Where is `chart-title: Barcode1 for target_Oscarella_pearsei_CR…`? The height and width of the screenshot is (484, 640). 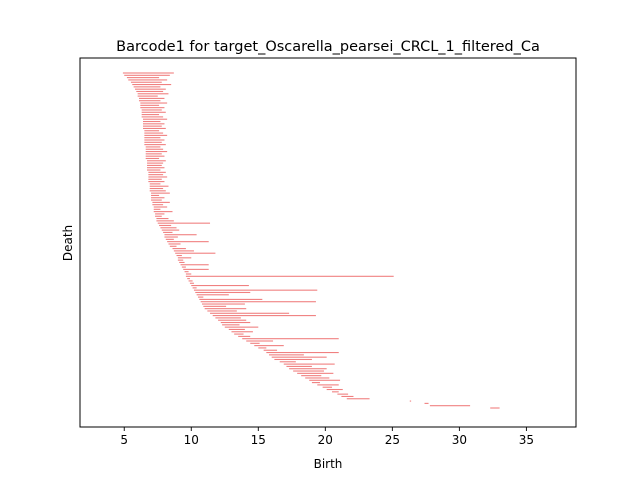 chart-title: Barcode1 for target_Oscarella_pearsei_CR… is located at coordinates (328, 47).